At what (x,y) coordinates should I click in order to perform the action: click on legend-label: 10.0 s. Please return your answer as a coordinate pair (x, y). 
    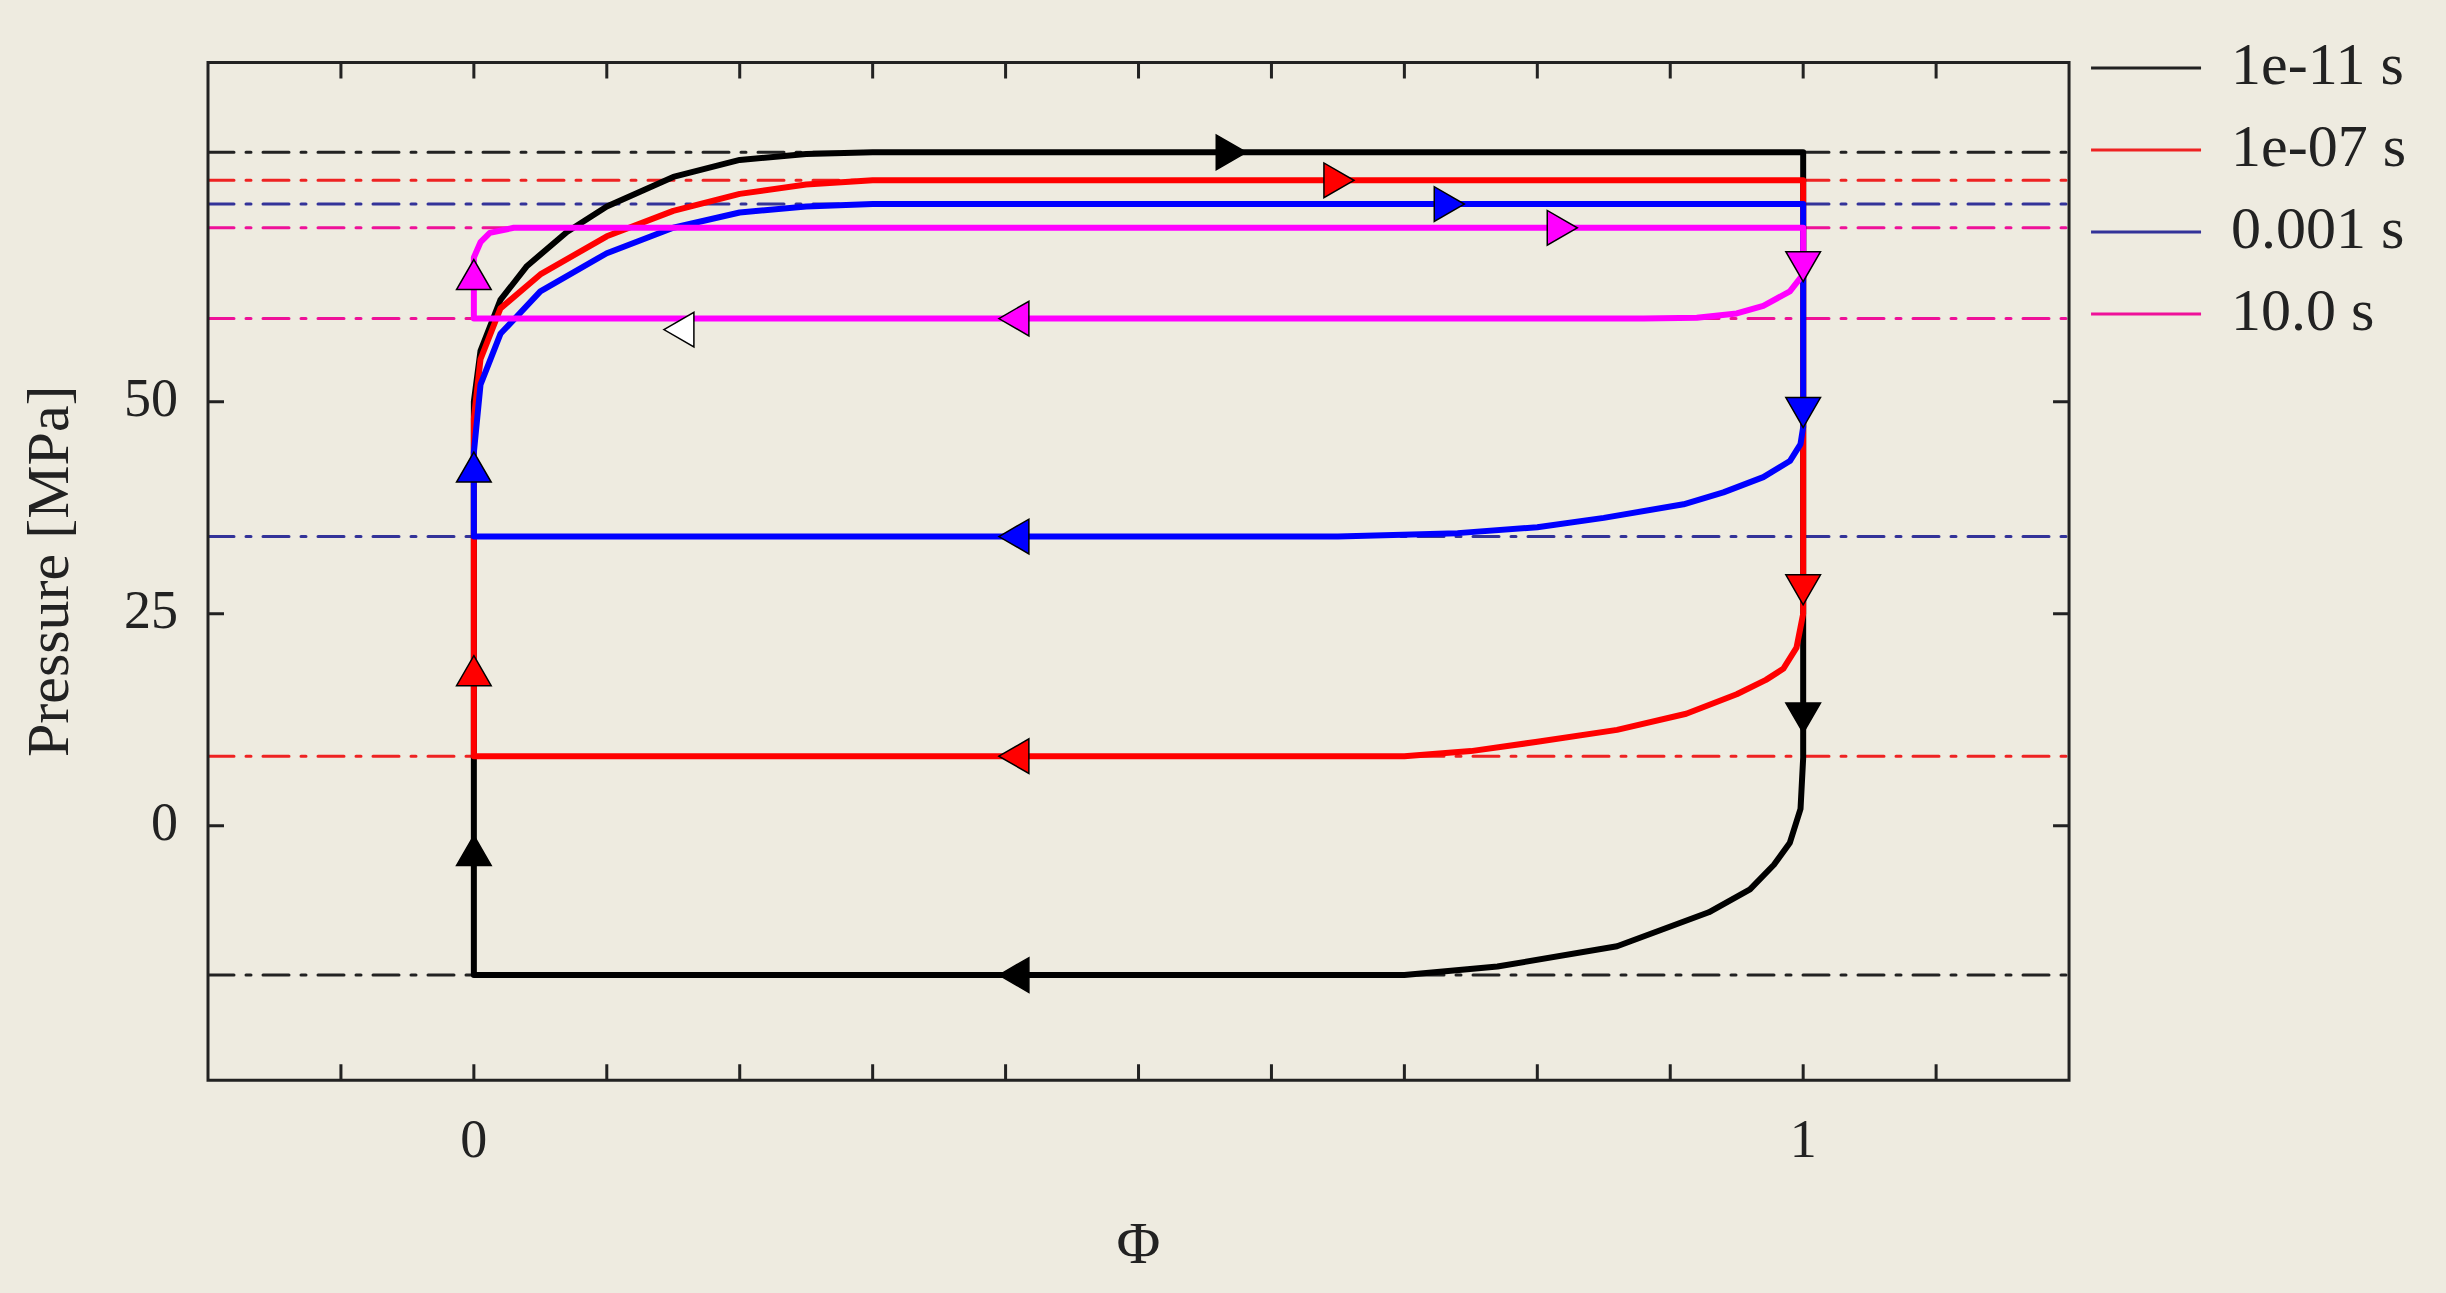
    Looking at the image, I should click on (2303, 309).